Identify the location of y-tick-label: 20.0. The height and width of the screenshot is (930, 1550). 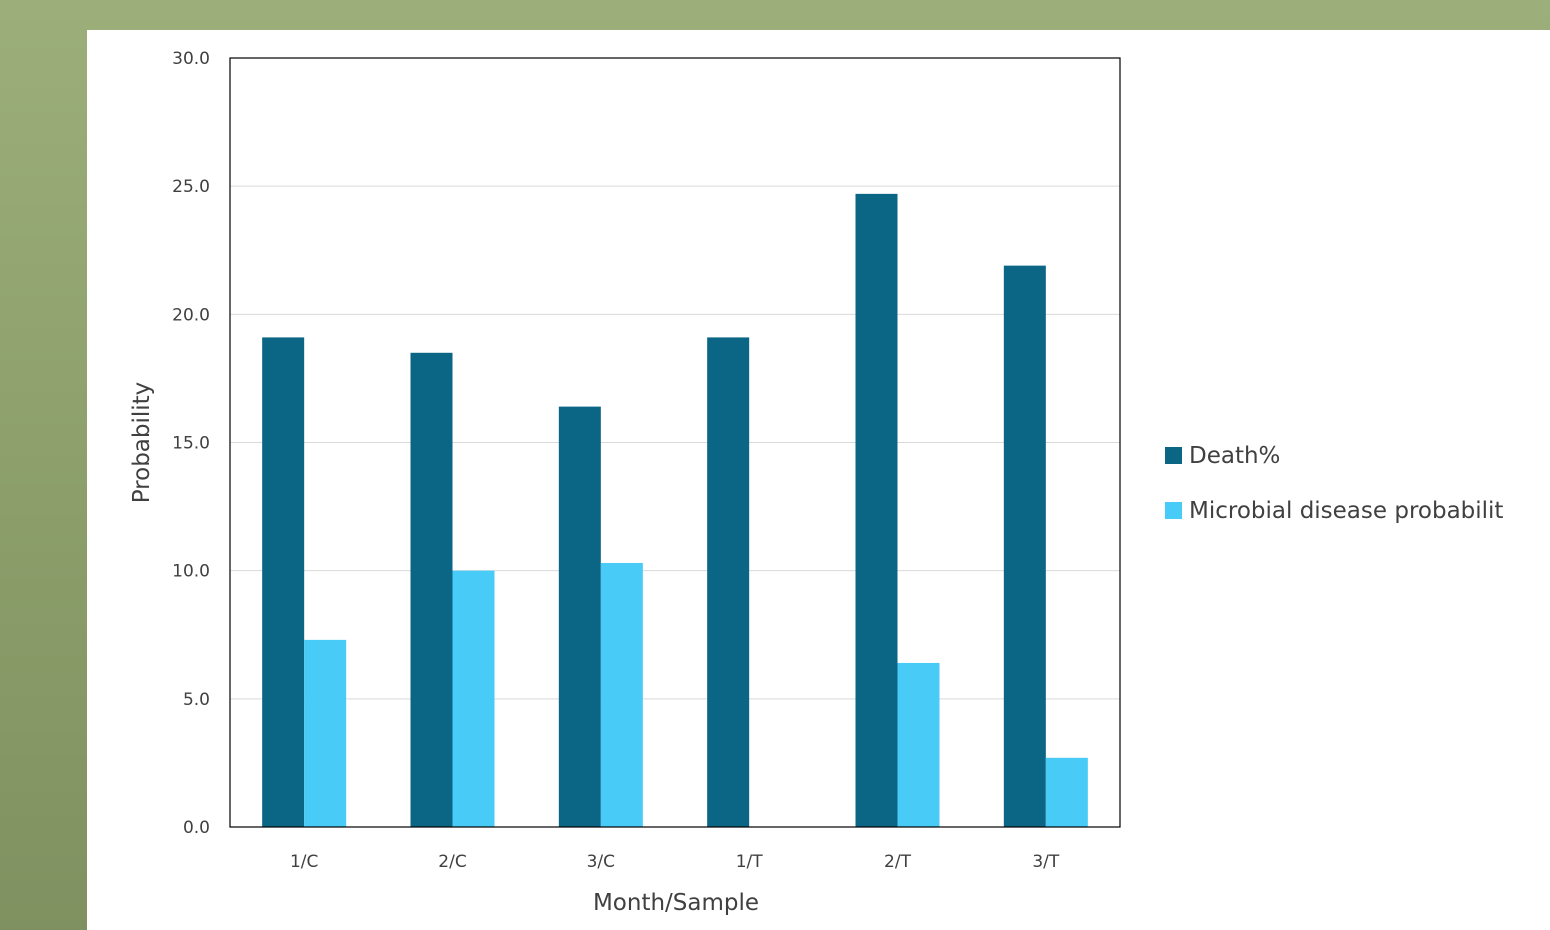
(191, 315).